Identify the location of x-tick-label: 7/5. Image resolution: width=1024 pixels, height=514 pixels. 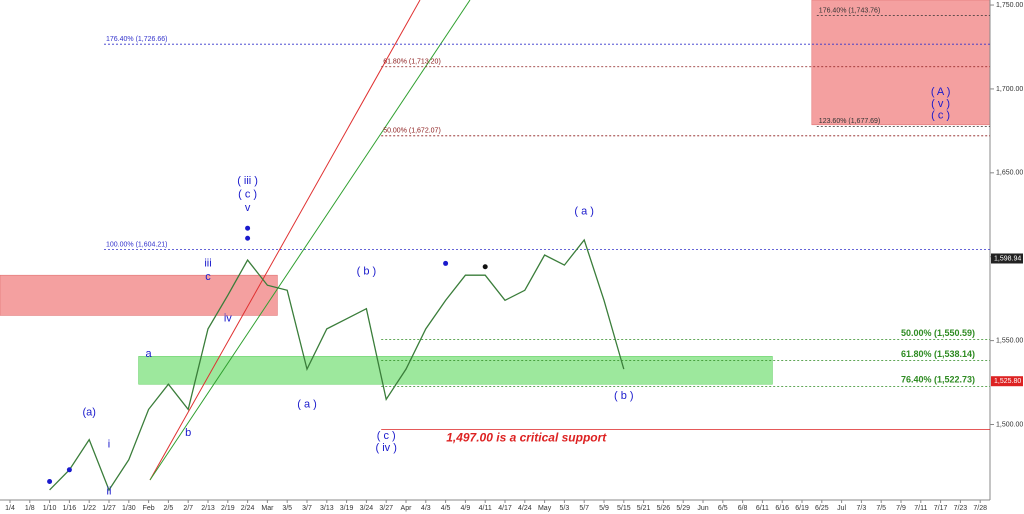
(881, 508).